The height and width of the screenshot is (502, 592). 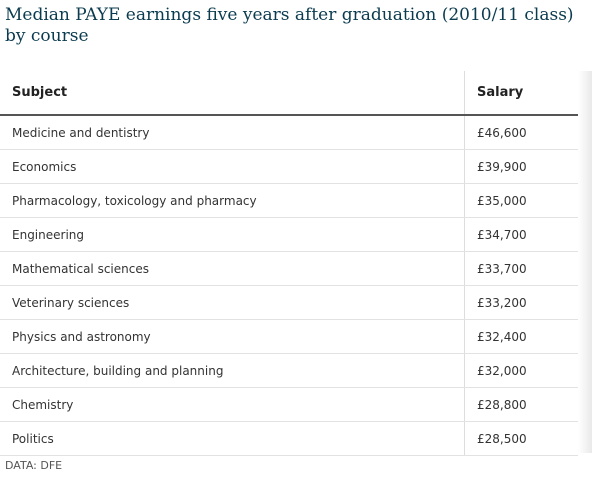 I want to click on subject-cell: Medicine and dentistry, so click(x=232, y=132).